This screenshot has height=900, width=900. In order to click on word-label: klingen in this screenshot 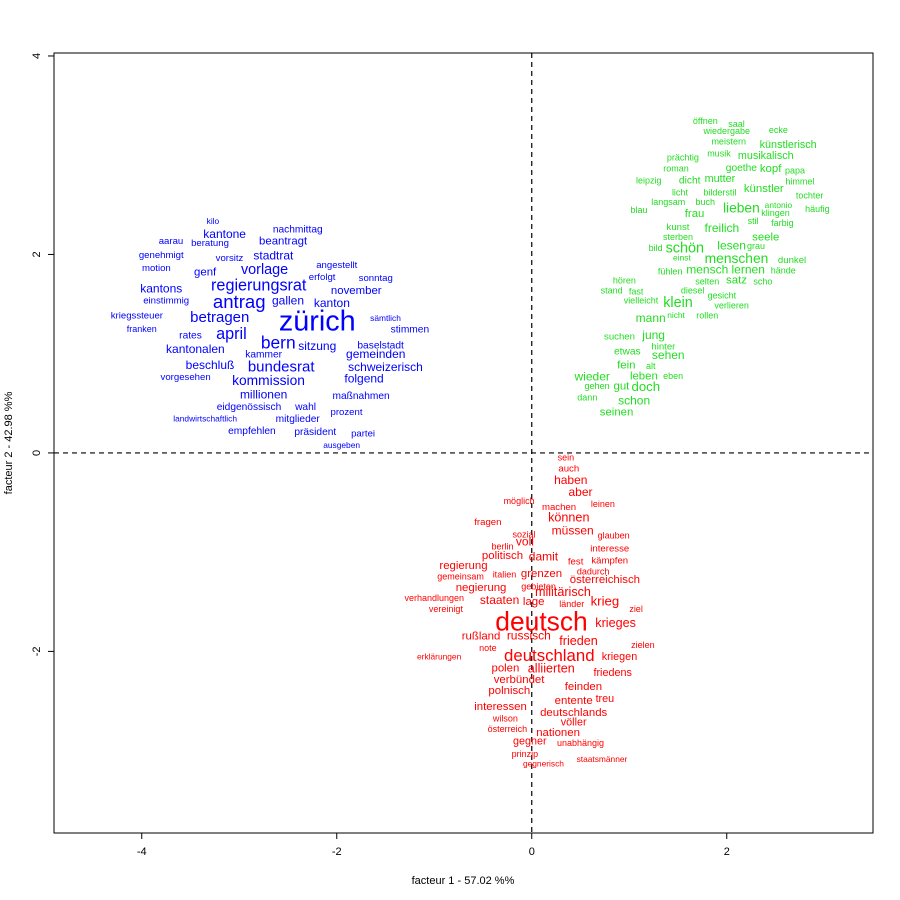, I will do `click(775, 213)`.